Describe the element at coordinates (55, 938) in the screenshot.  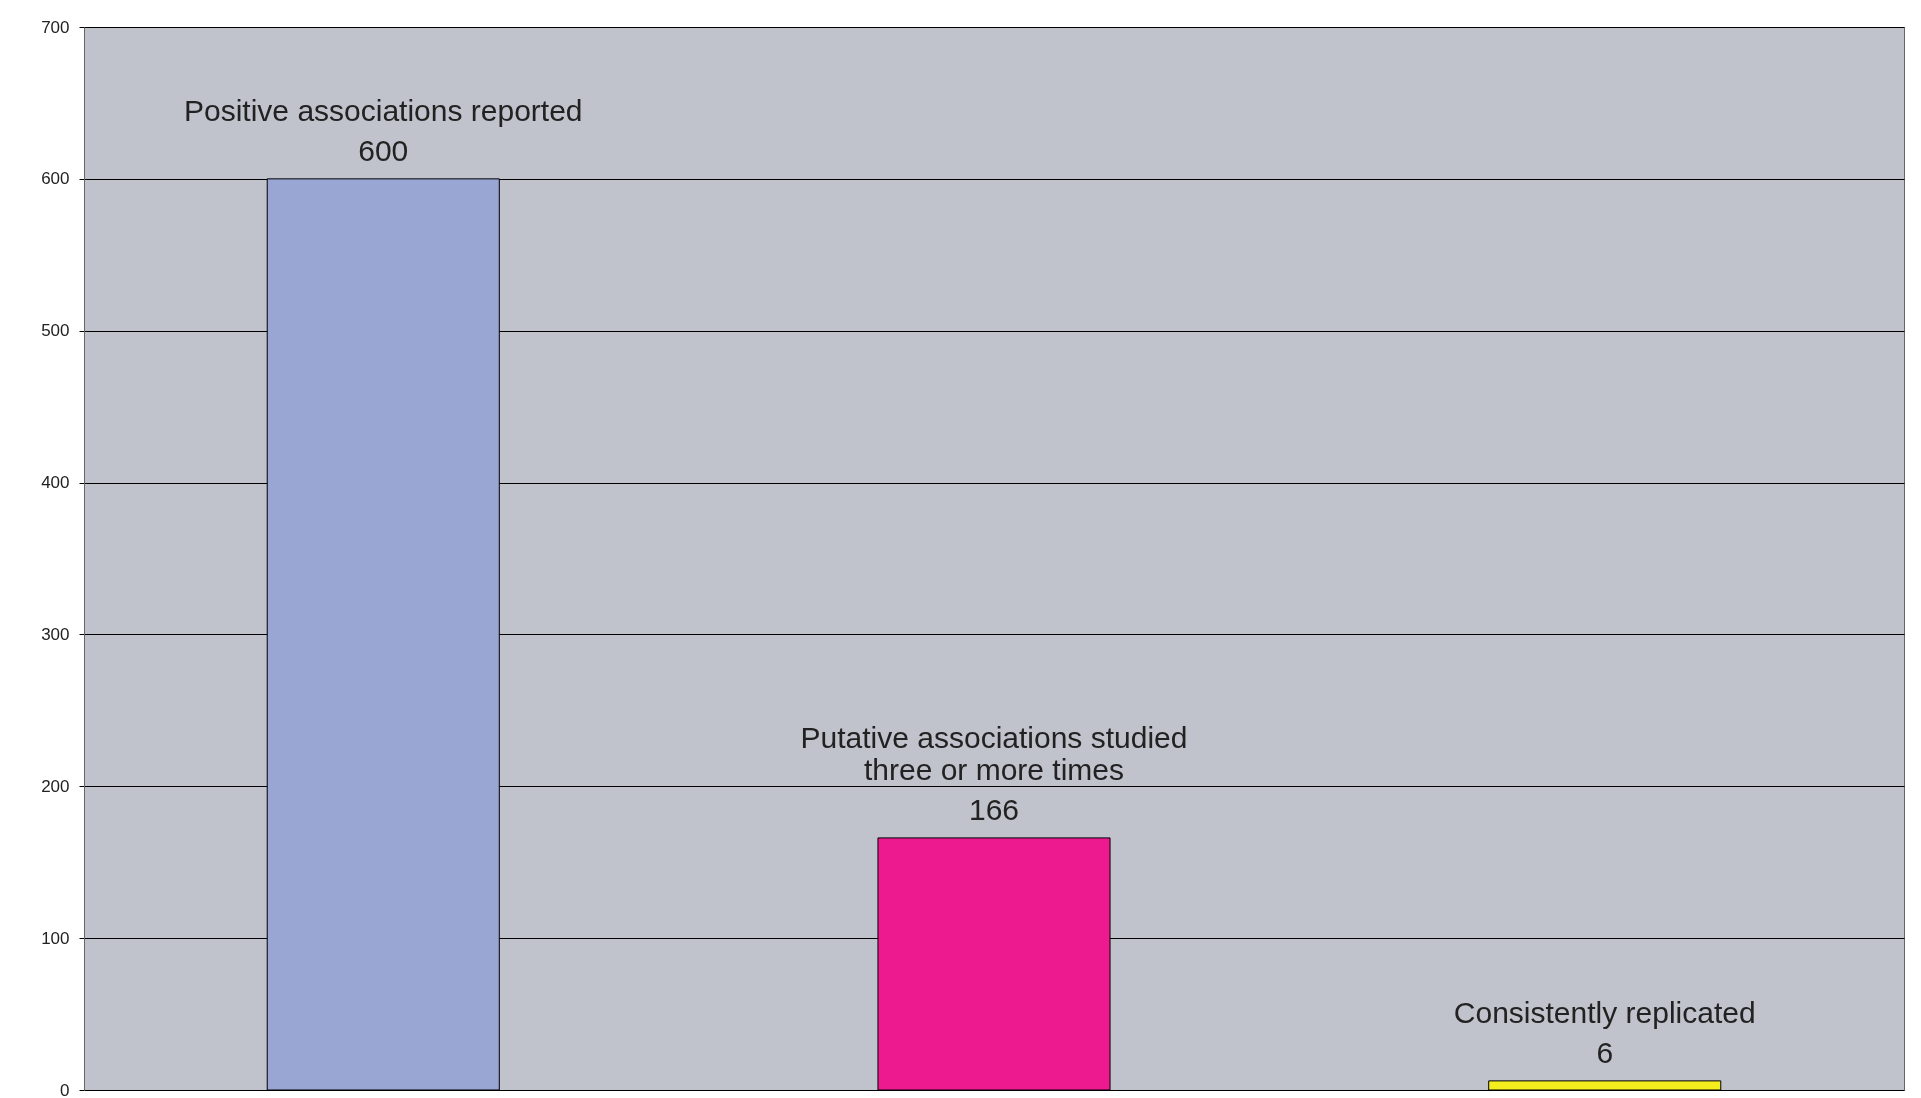
I see `y-tick-label: 100` at that location.